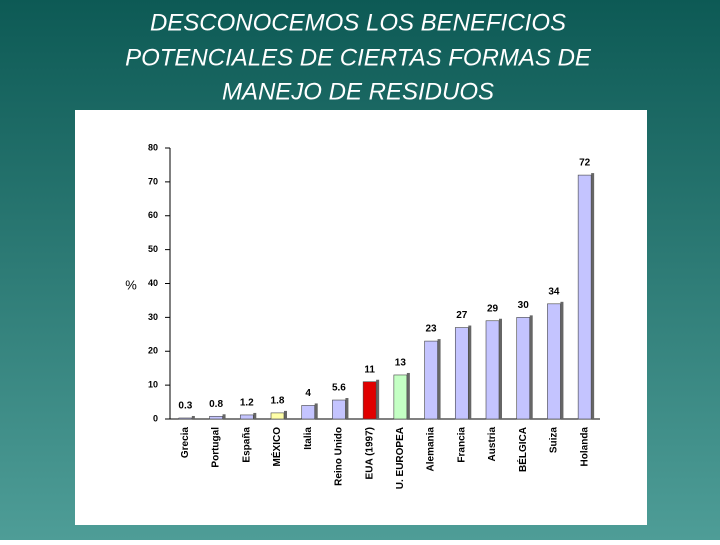  I want to click on title-line: DESCONOCEMOS LOS BENEFICIOS, so click(358, 22).